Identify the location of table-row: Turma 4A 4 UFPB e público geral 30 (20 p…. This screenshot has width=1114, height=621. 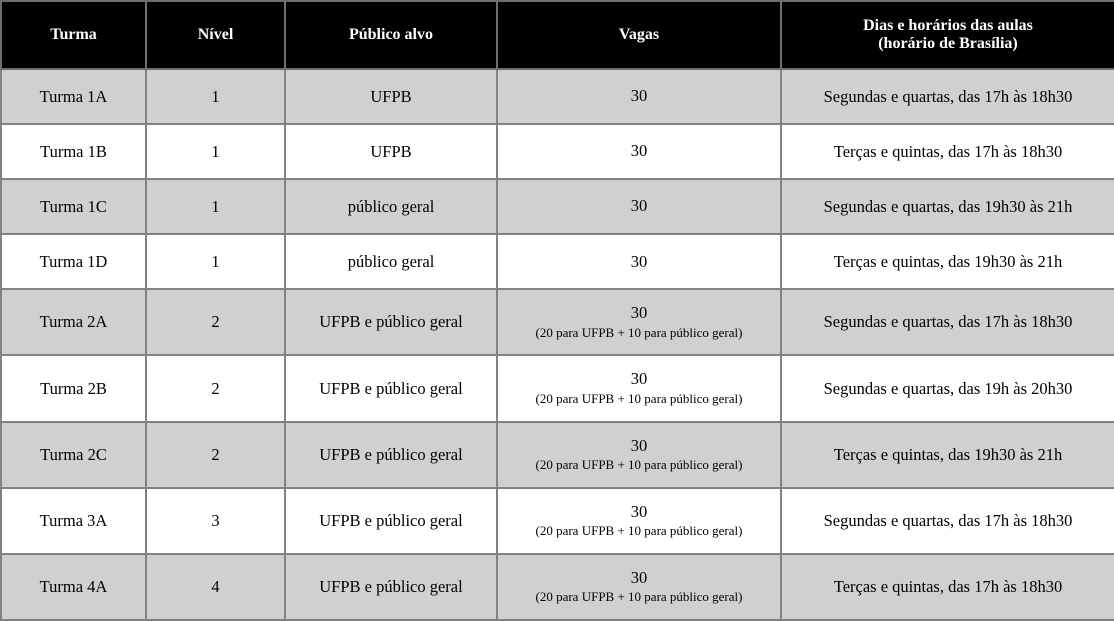
(557, 586).